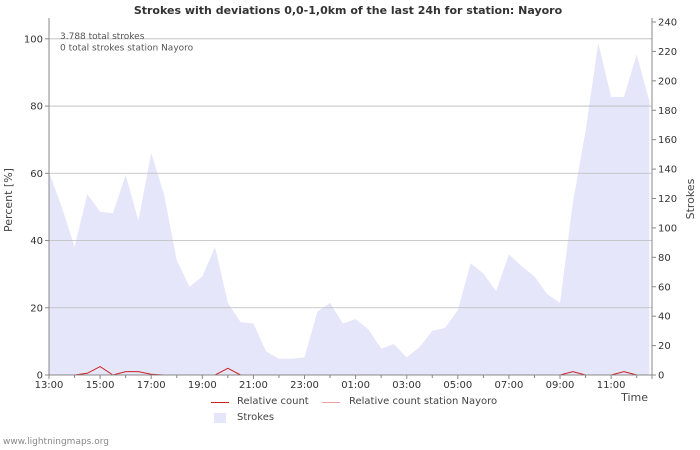  What do you see at coordinates (202, 385) in the screenshot?
I see `x-tick-label-19:00: 19:00` at bounding box center [202, 385].